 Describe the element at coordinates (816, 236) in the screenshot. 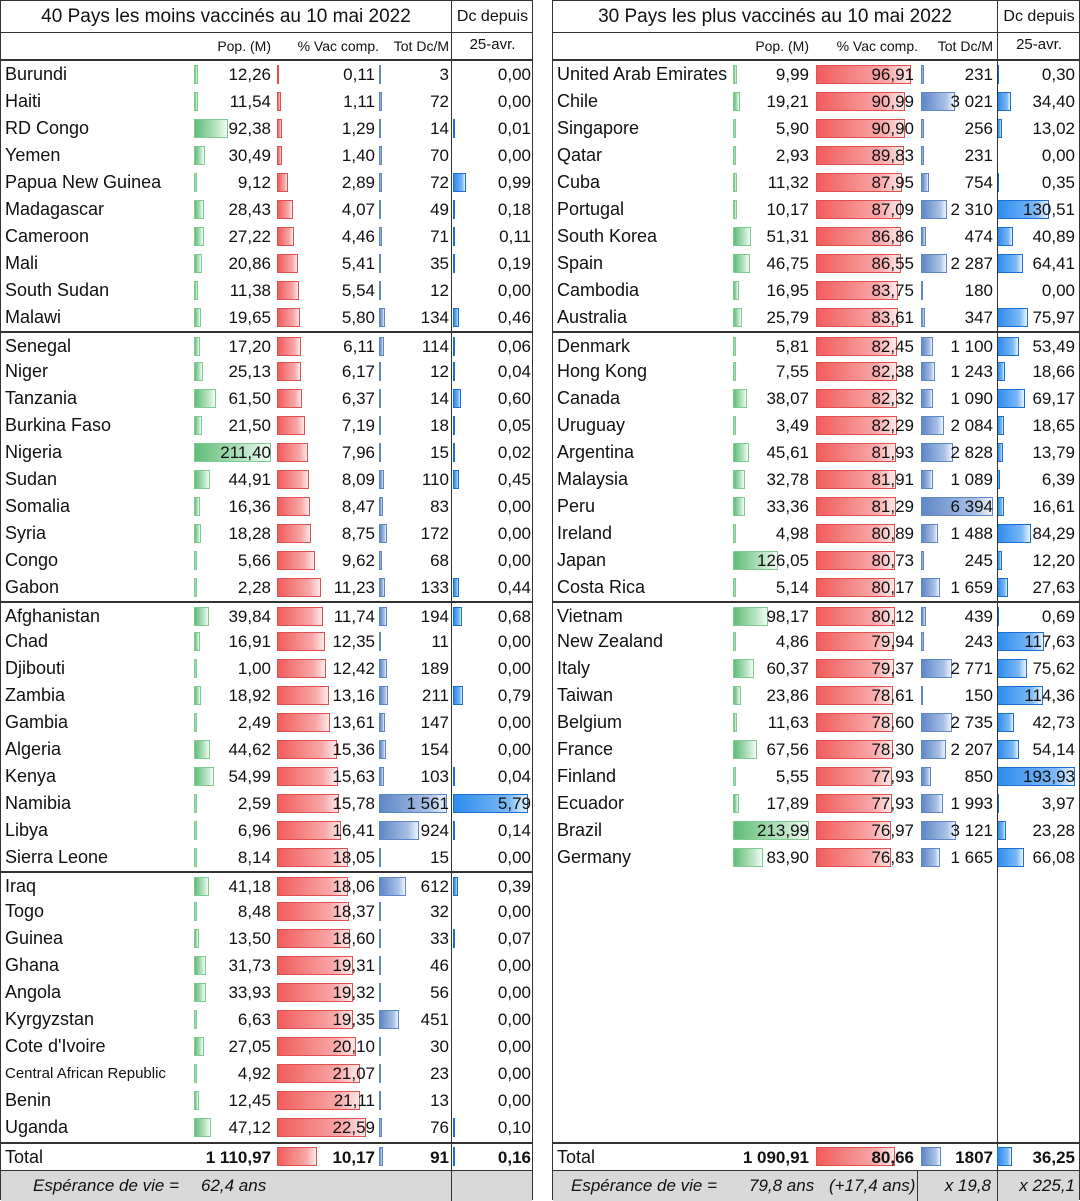

I see `table-row: South Korea 51,31 86,86 474 40,89` at that location.